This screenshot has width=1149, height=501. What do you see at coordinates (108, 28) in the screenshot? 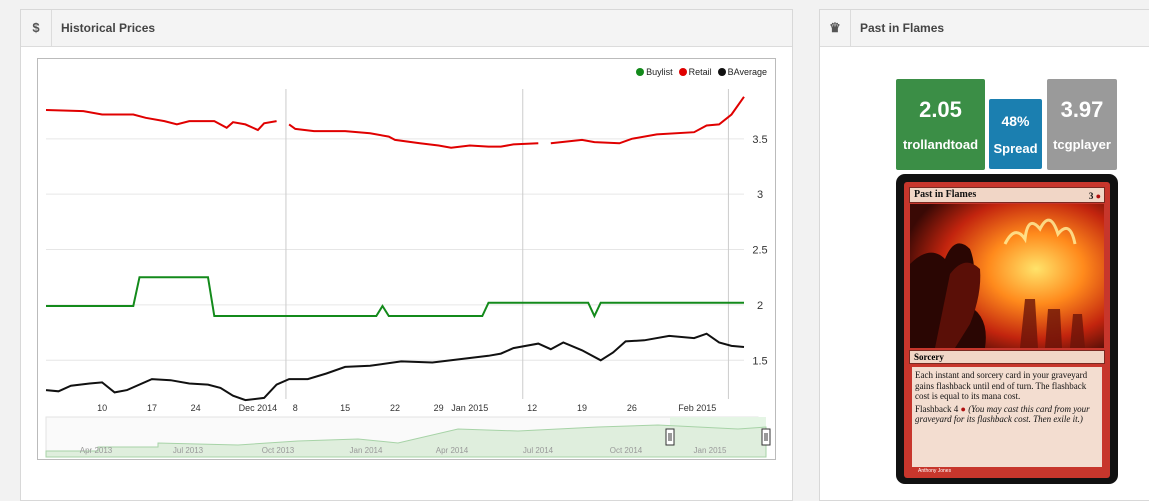
I see `panel-title: Historical Prices` at bounding box center [108, 28].